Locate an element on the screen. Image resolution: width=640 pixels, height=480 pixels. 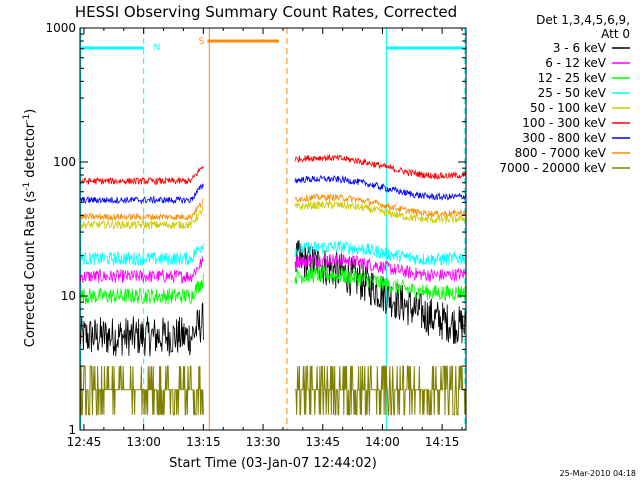
x-tick-label-1: 13:00 is located at coordinates (143, 442).